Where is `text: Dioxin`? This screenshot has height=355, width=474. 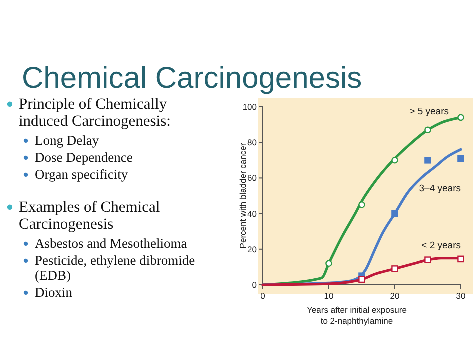 text: Dioxin is located at coordinates (54, 292).